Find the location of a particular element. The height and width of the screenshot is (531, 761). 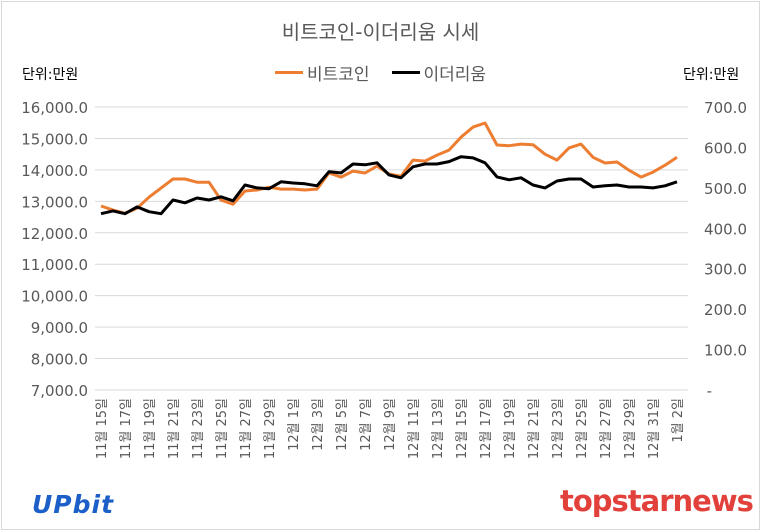

x-tick-label: 12월 3일 is located at coordinates (318, 424).